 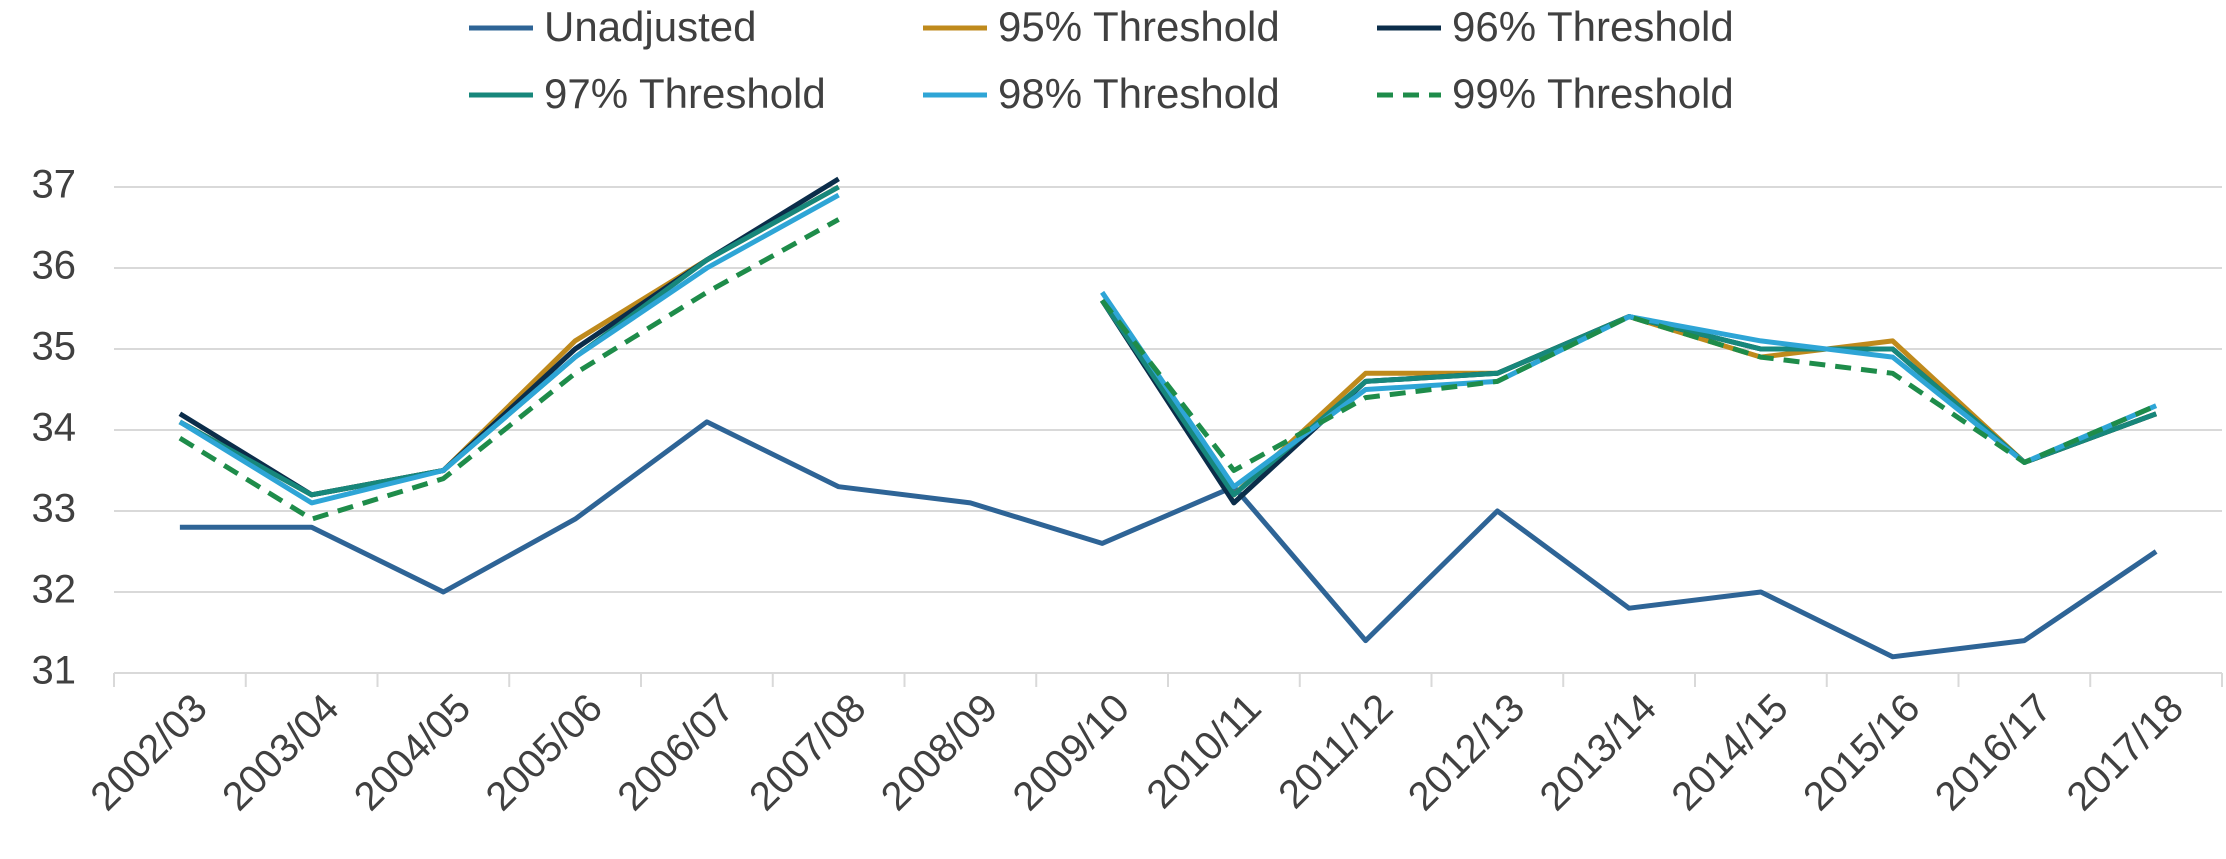 What do you see at coordinates (1598, 752) in the screenshot?
I see `x-tick-label: 2013/14` at bounding box center [1598, 752].